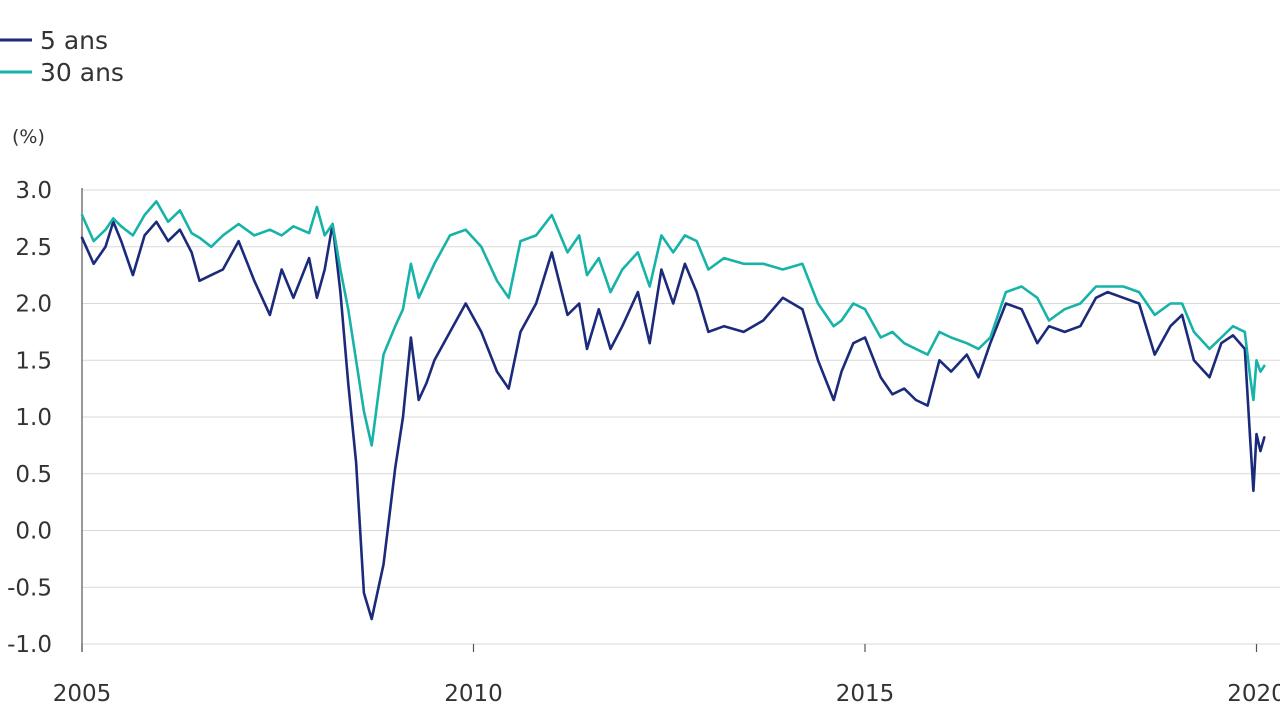 This screenshot has width=1280, height=720. I want to click on y-tick-label: 3.0, so click(33, 191).